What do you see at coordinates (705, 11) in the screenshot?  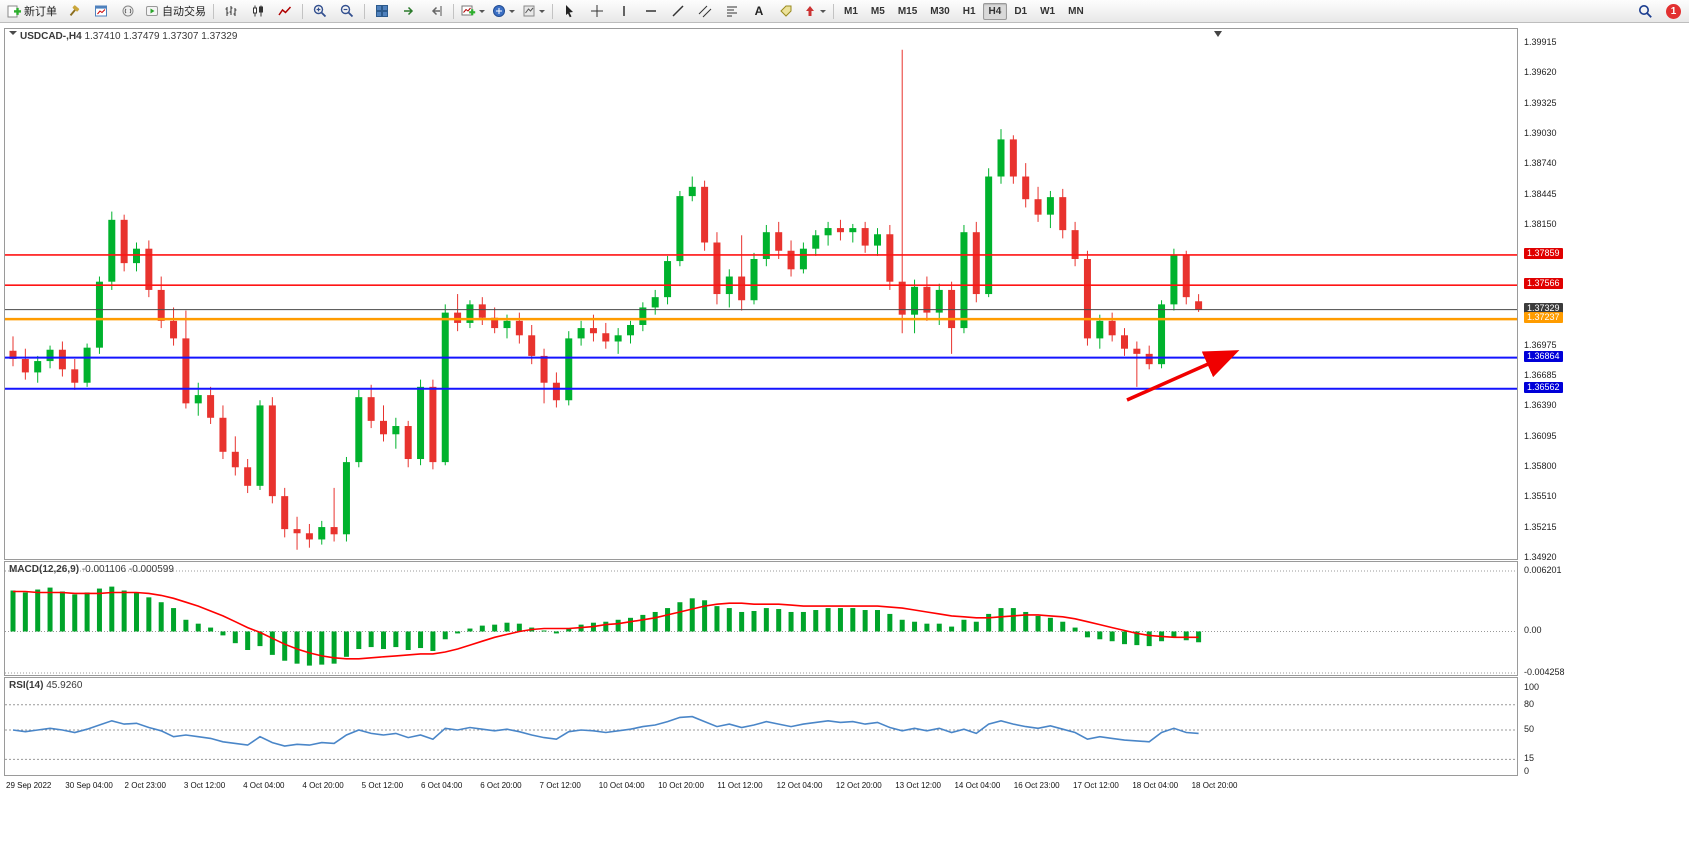 I see `channel-tool-button` at bounding box center [705, 11].